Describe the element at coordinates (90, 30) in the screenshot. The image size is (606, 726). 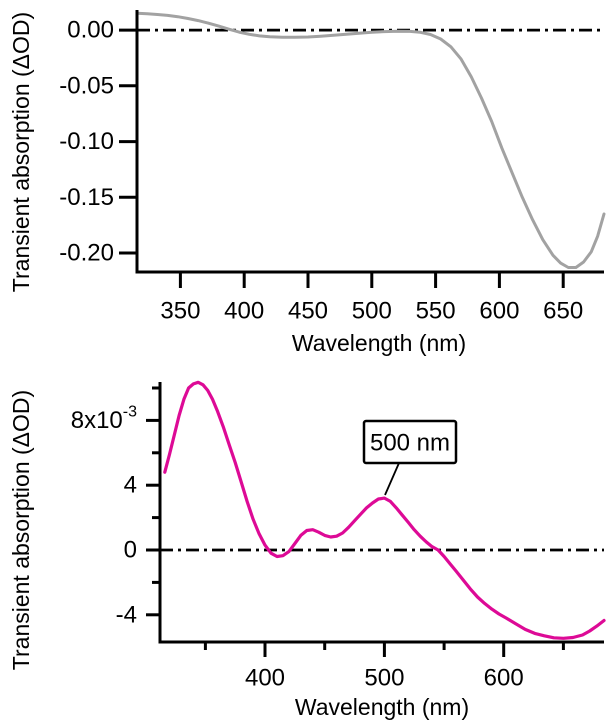
I see `y-tick-label: 0.00` at that location.